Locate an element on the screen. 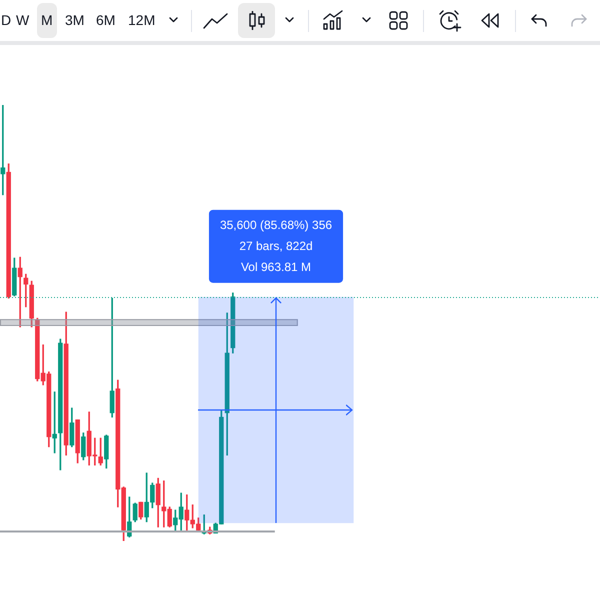 Image resolution: width=600 pixels, height=600 pixels. text: Vol 963.81 M is located at coordinates (276, 267).